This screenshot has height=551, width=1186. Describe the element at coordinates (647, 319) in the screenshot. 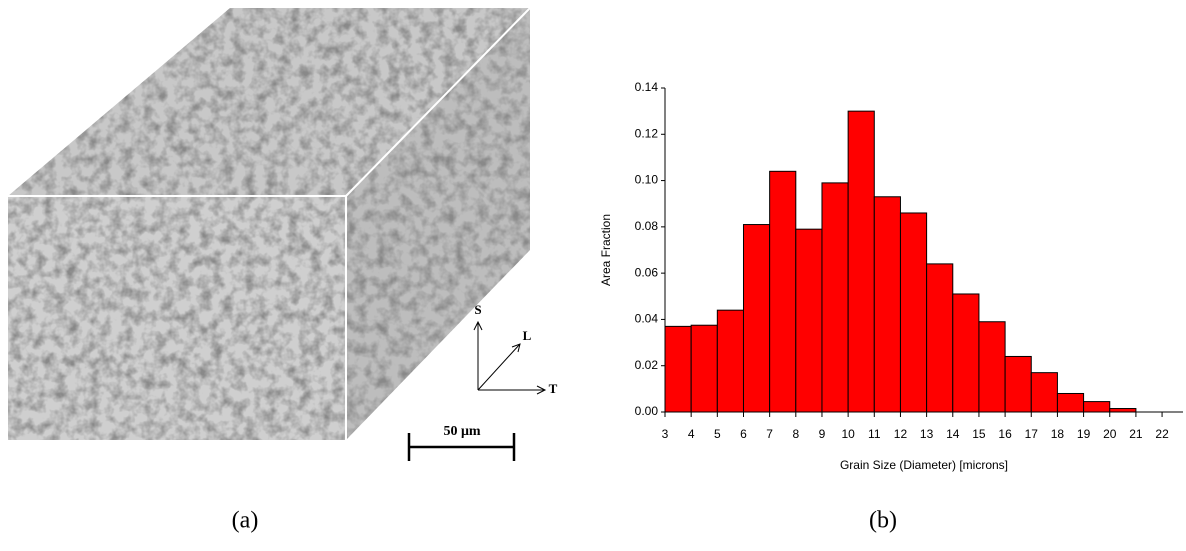

I see `y-tick-label: 0.04` at that location.